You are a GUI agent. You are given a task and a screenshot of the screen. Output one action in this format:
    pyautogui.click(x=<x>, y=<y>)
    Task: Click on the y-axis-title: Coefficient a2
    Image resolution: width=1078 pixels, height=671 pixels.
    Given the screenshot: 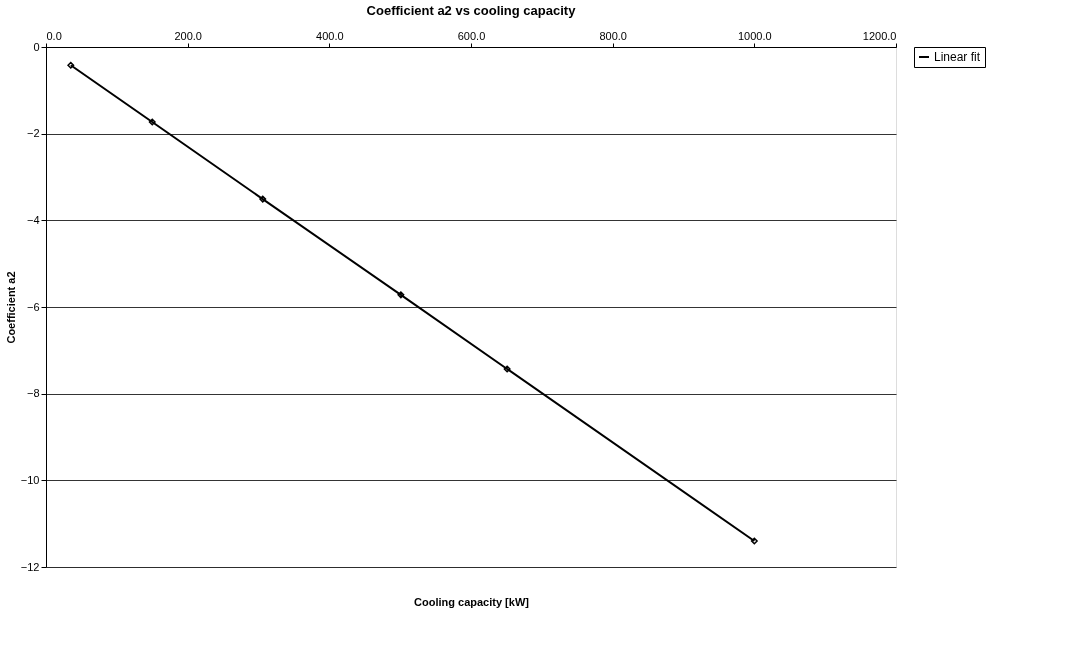 What is the action you would take?
    pyautogui.click(x=10, y=307)
    